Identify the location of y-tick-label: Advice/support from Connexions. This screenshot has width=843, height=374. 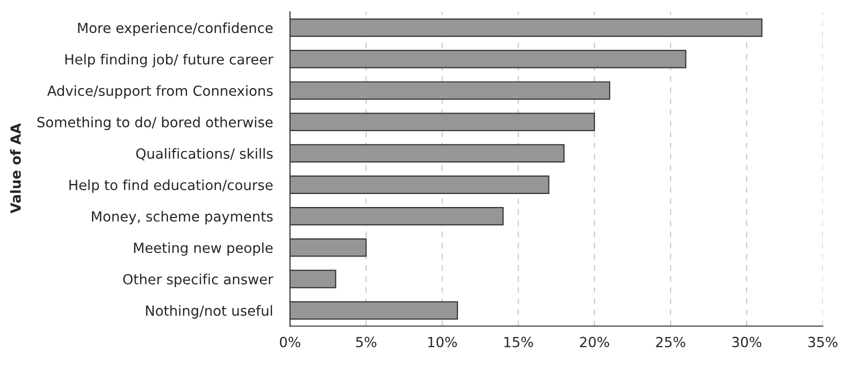
(160, 92).